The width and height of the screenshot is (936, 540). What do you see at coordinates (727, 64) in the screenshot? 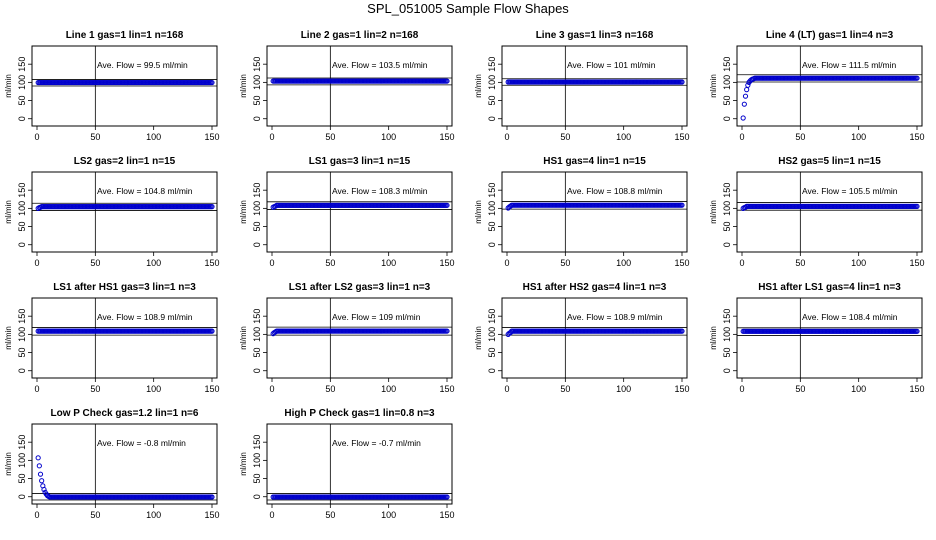
I see `panel-4-ytick-label-150: 150` at bounding box center [727, 64].